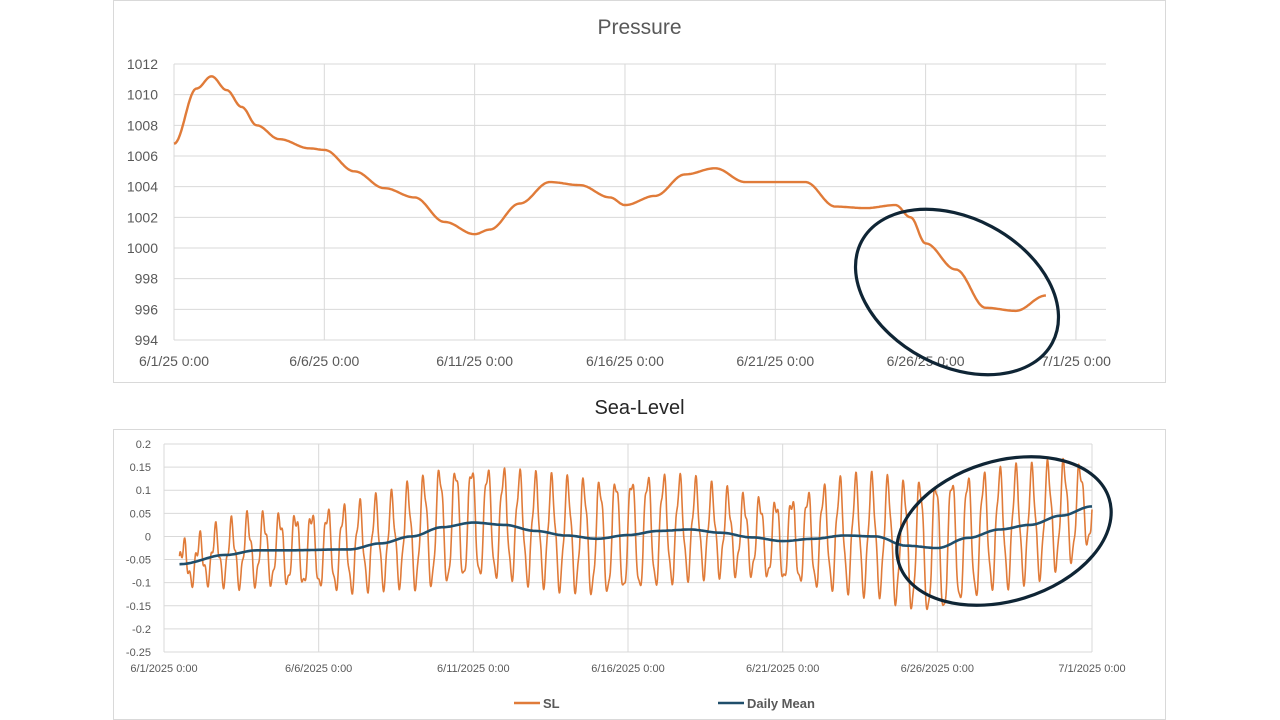 Image resolution: width=1280 pixels, height=720 pixels. What do you see at coordinates (1091, 669) in the screenshot?
I see `sea-level-x-tick-label: 7/1/2025 0:00` at bounding box center [1091, 669].